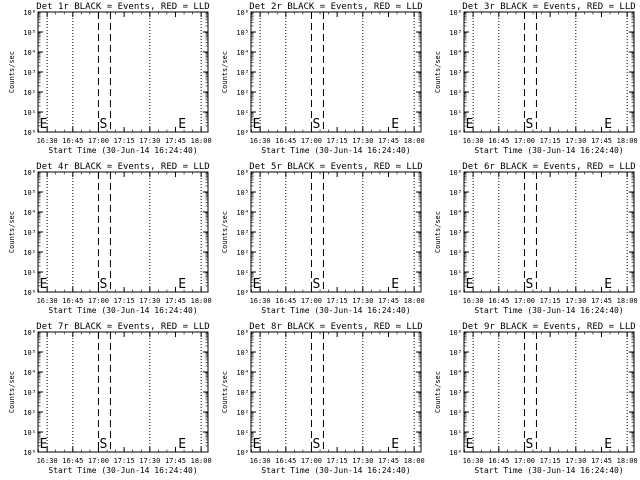  Describe the element at coordinates (335, 167) in the screenshot. I see `panel-title: Det 5r BLACK = Events, RED = LLD` at that location.